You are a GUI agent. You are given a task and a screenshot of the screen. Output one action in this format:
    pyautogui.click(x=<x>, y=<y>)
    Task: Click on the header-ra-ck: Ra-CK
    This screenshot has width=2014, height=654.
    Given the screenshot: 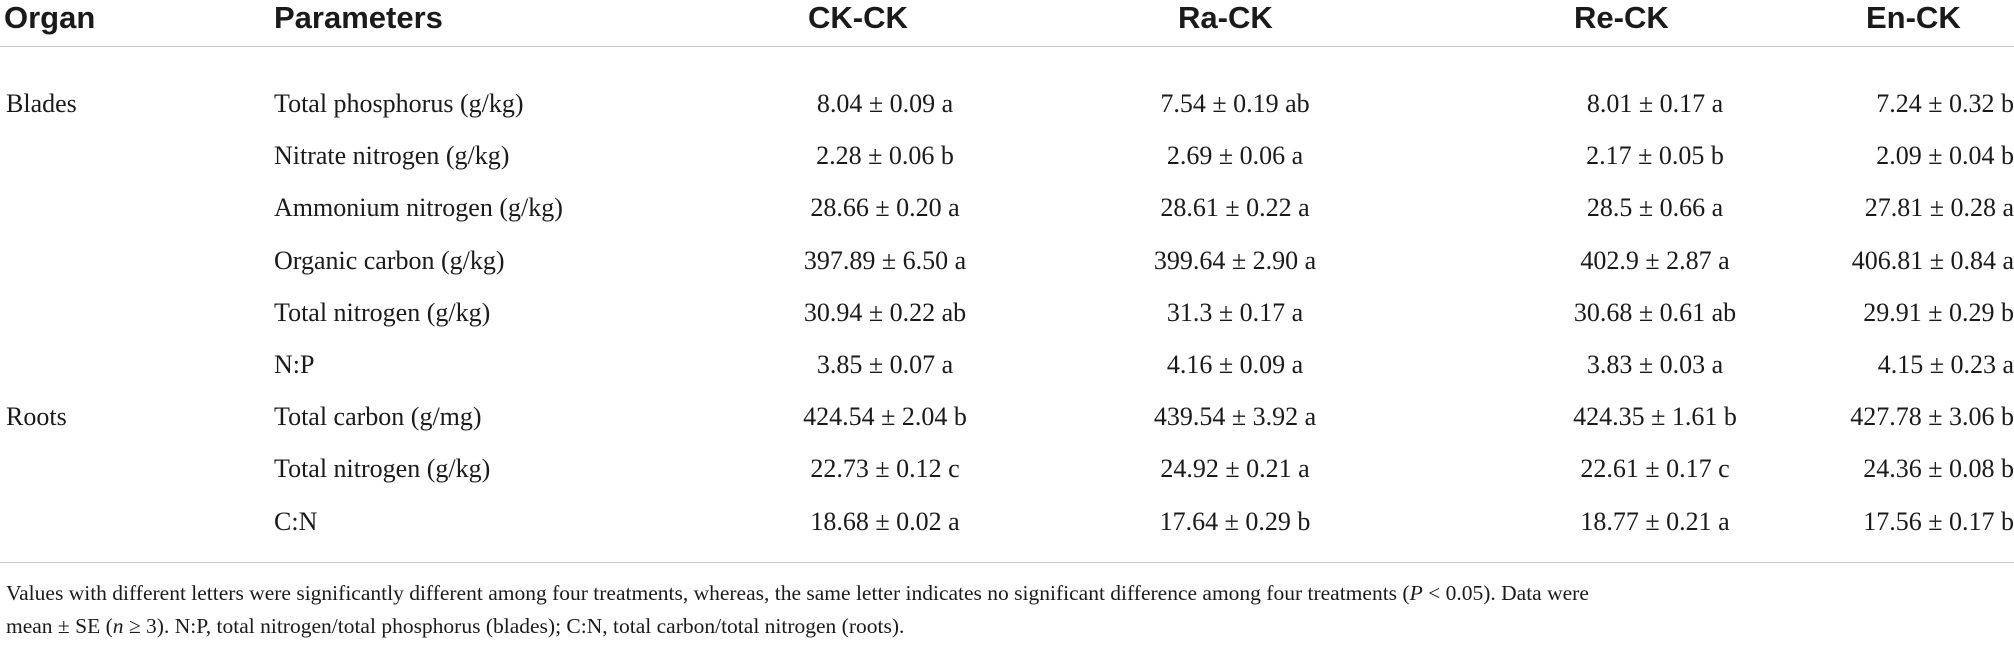 What is the action you would take?
    pyautogui.click(x=1225, y=17)
    